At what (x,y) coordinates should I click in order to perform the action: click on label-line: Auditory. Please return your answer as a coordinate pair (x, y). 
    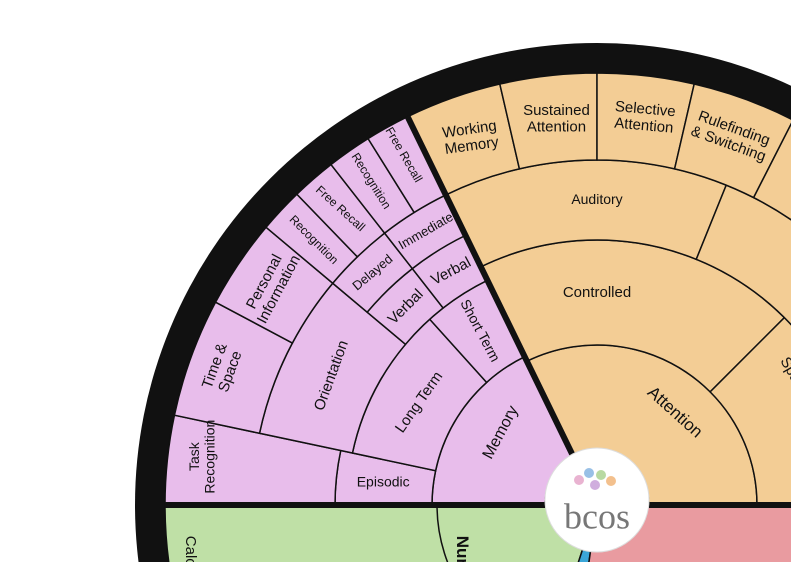
    Looking at the image, I should click on (596, 199).